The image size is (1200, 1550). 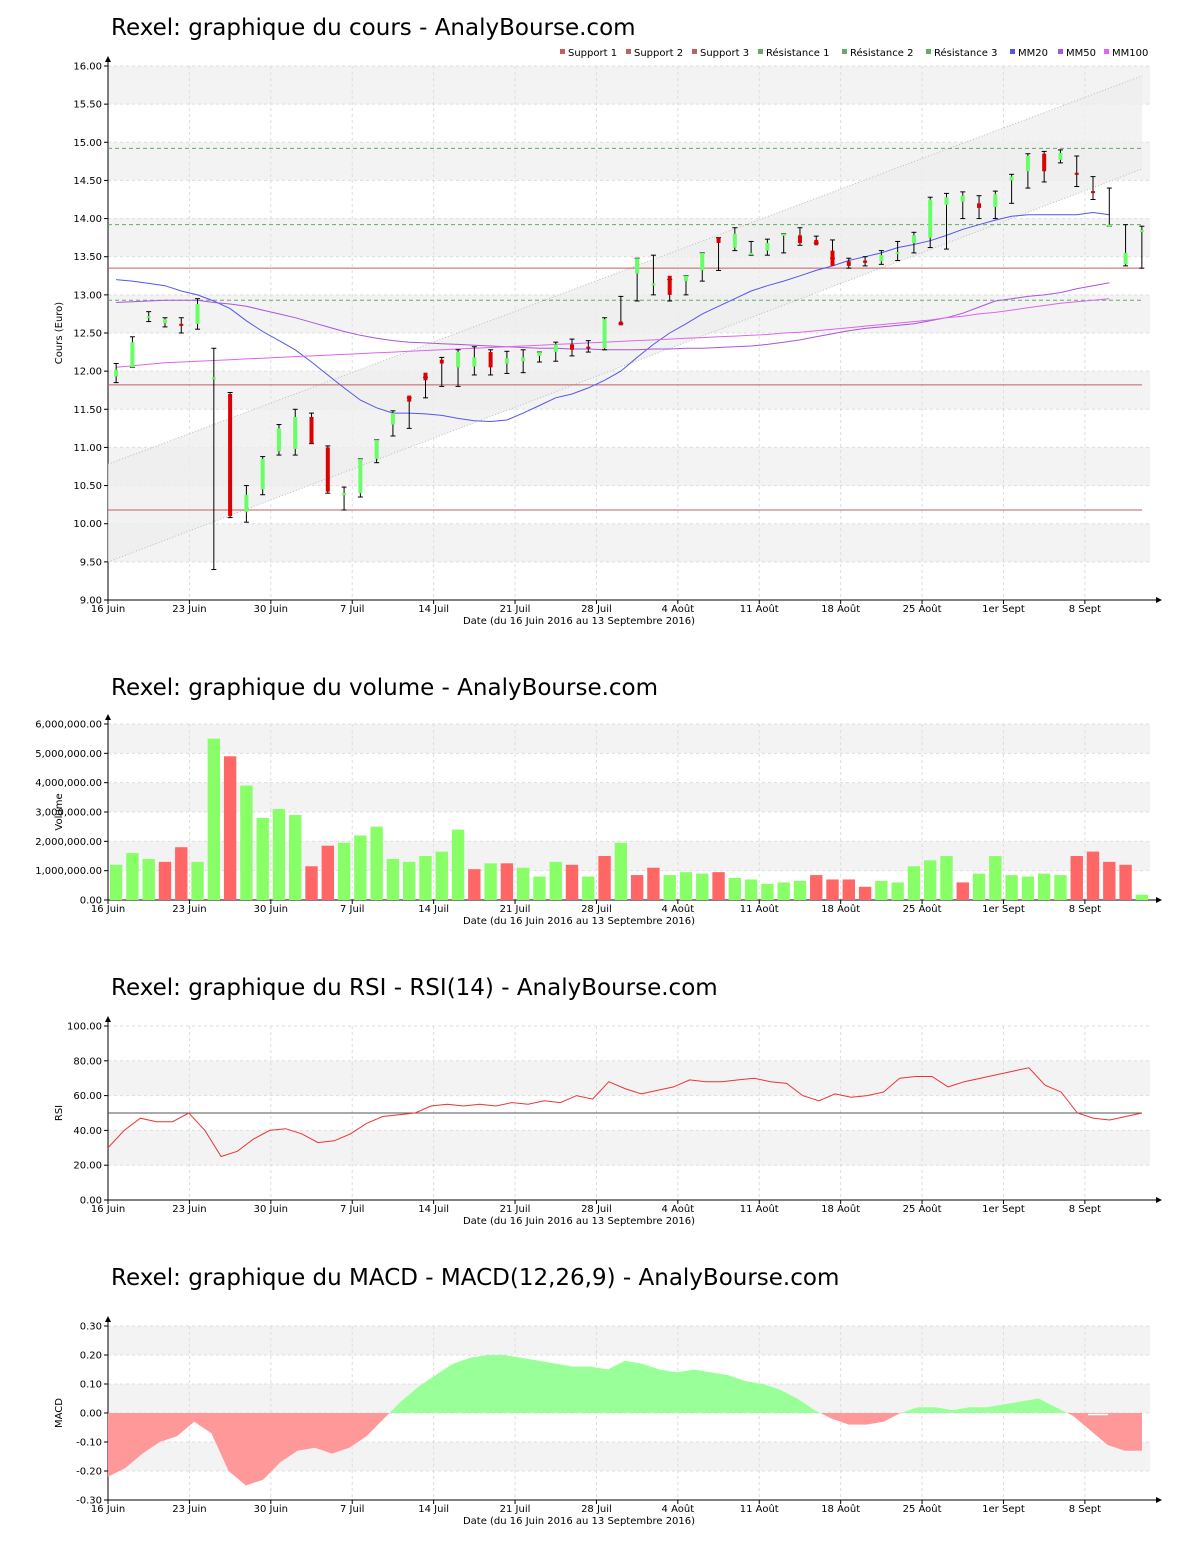 I want to click on x-tick-label: 14 Juil, so click(x=433, y=1509).